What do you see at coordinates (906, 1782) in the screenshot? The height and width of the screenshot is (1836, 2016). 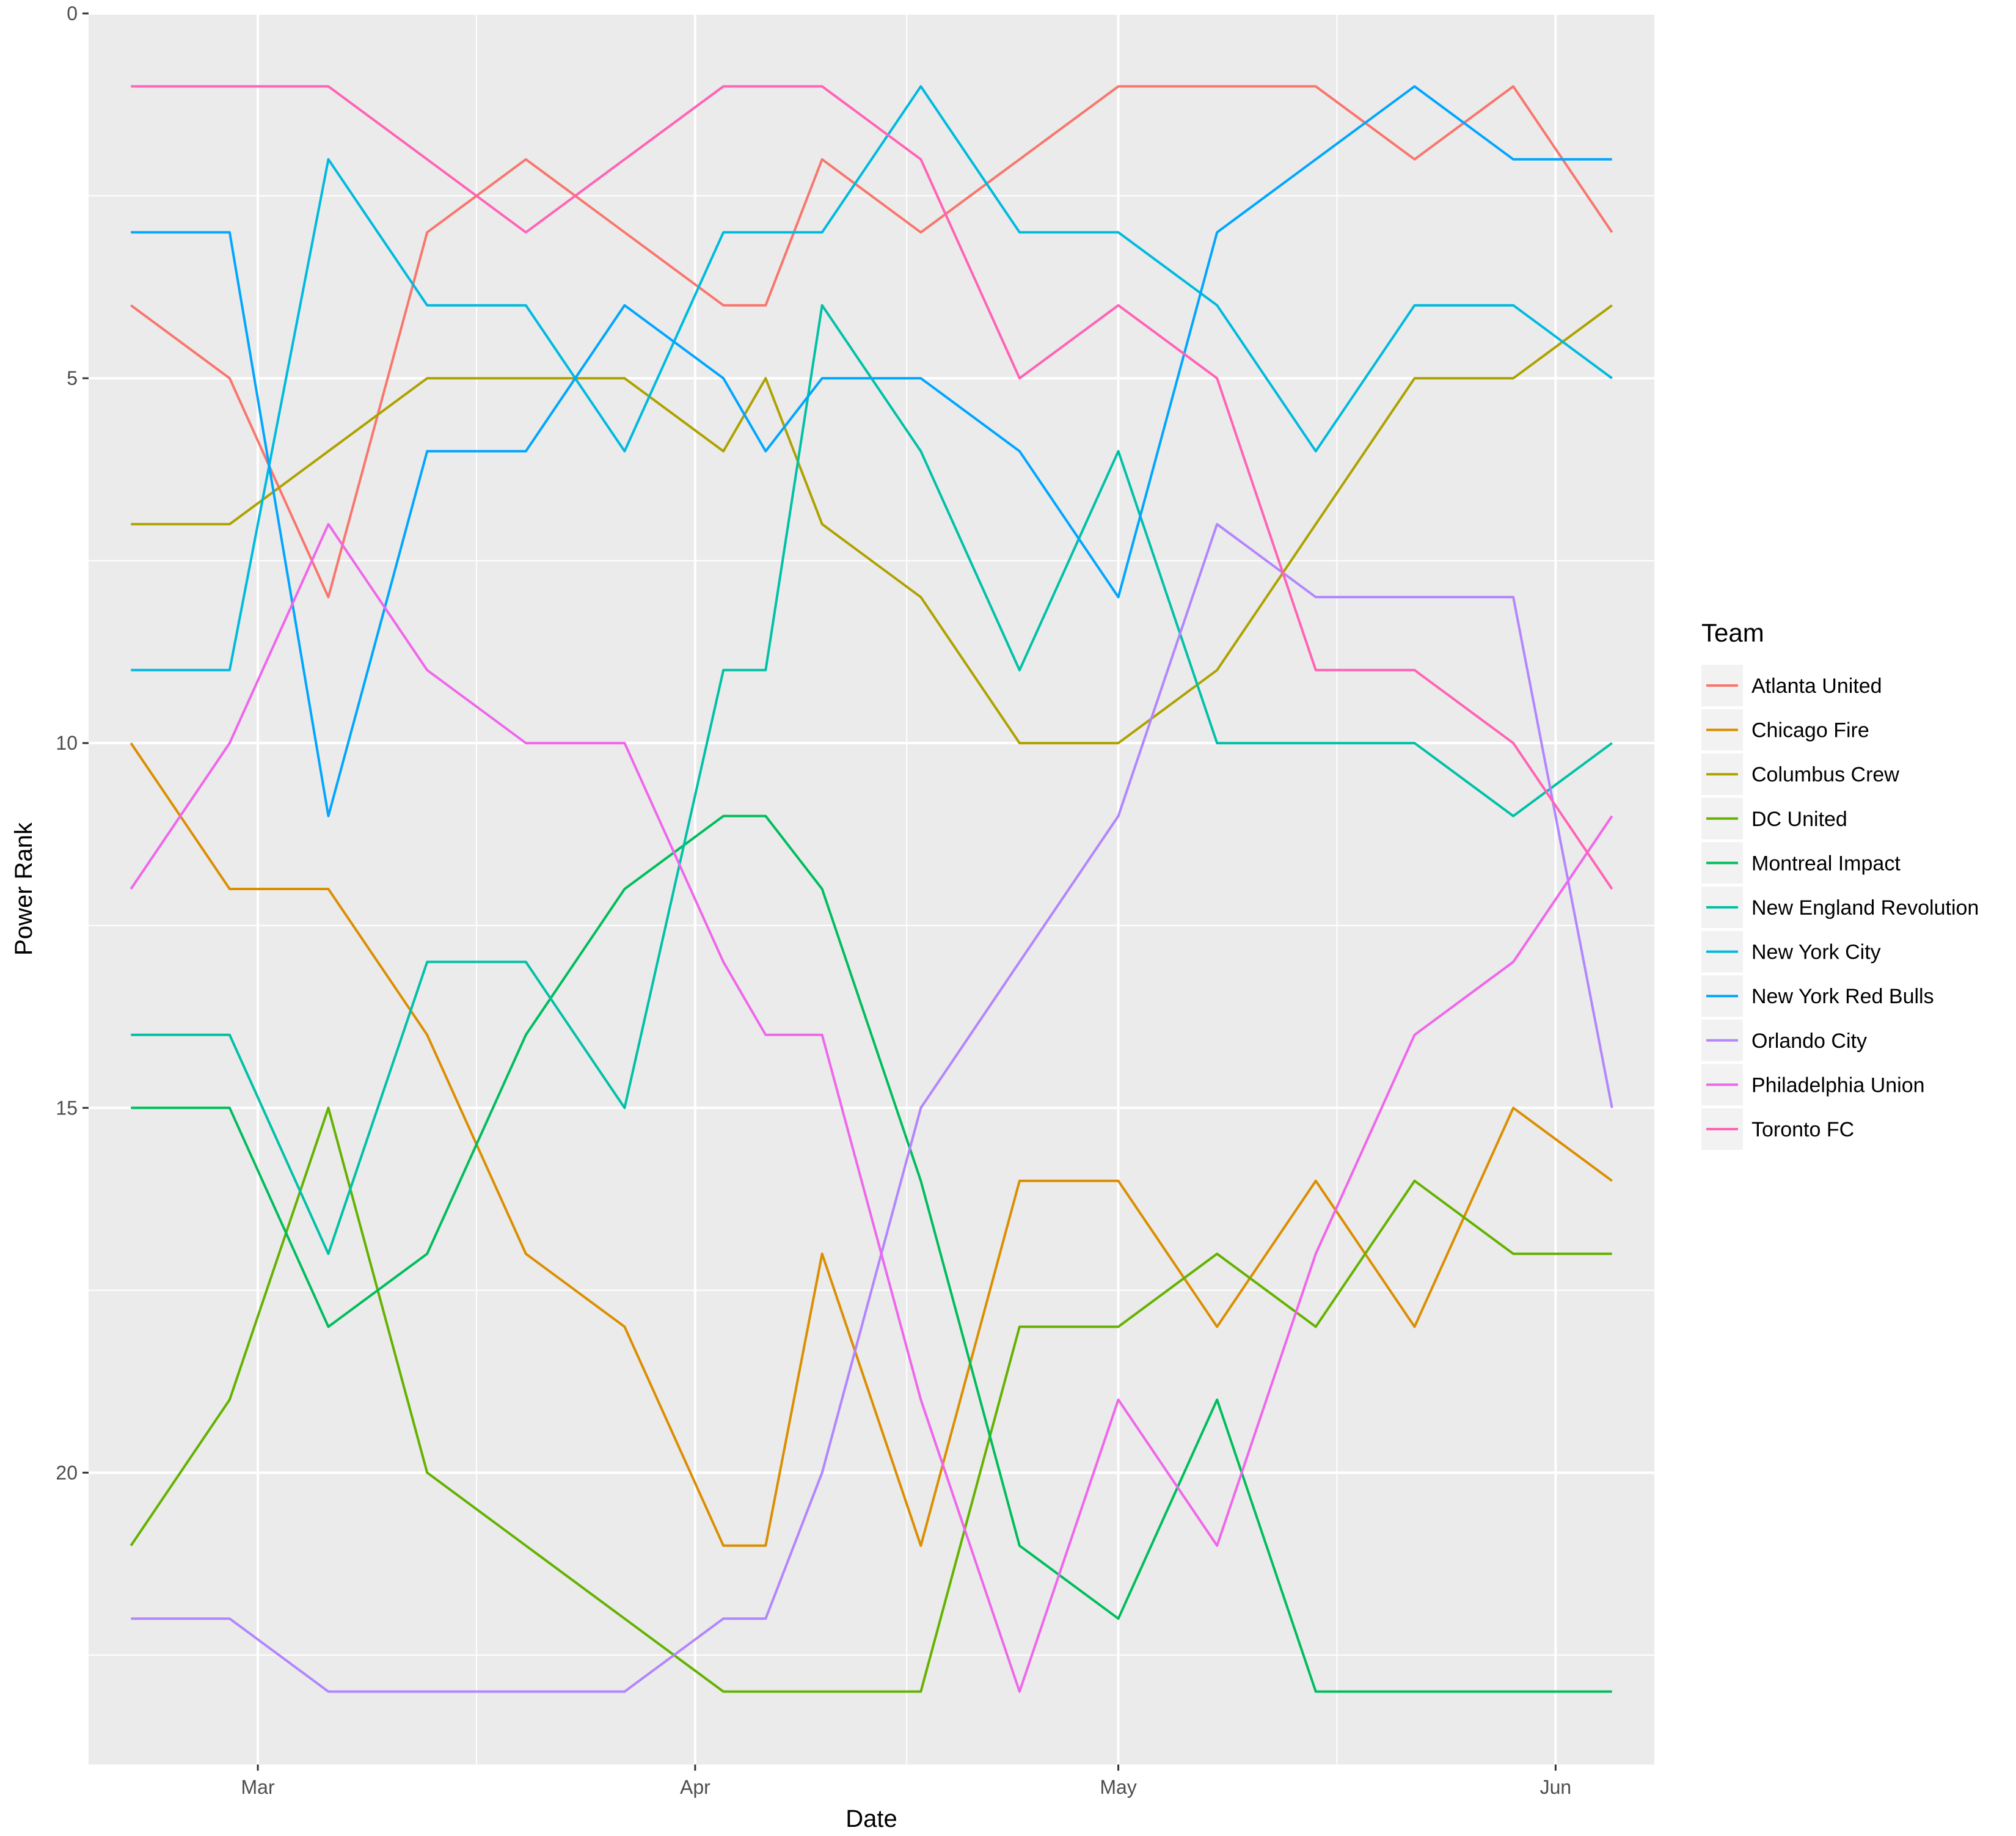 I see `x-axis: Mar Apr May Jun` at bounding box center [906, 1782].